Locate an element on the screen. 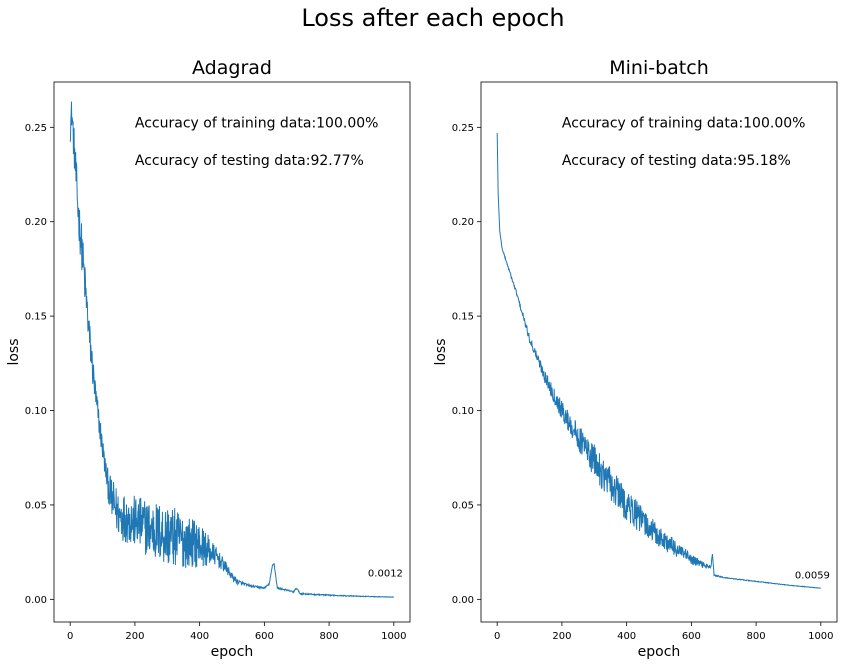 This screenshot has height=664, width=842. testing-accuracy-annotation: Accuracy of testing data:92.77% is located at coordinates (249, 161).